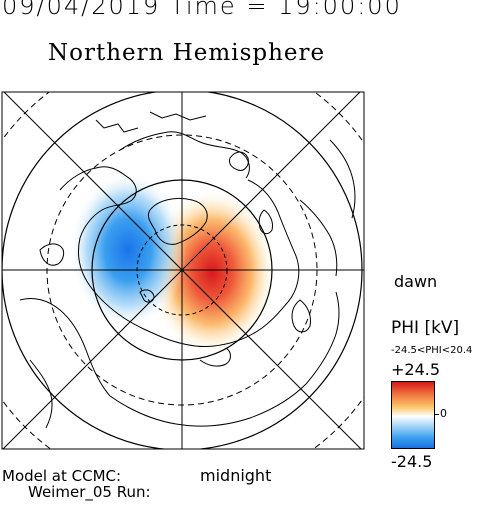 This screenshot has width=484, height=508. I want to click on colorbar-zero: 0, so click(443, 413).